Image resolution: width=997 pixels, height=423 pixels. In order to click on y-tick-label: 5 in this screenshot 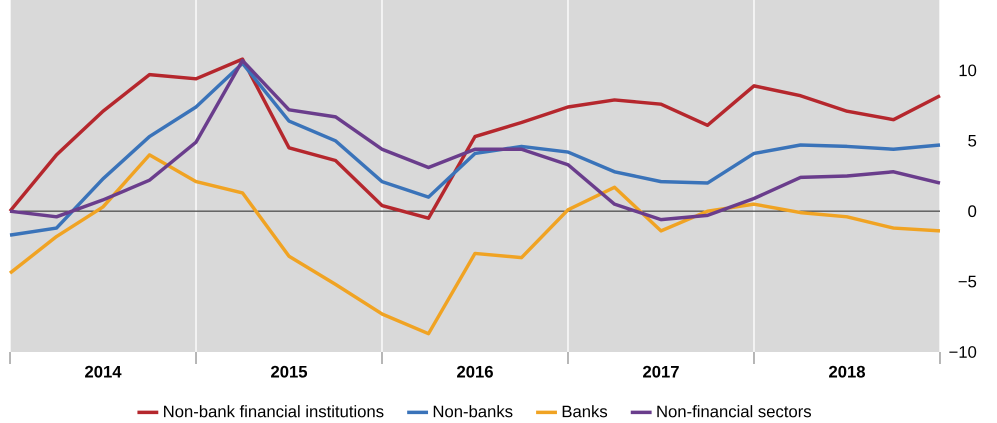, I will do `click(972, 140)`.